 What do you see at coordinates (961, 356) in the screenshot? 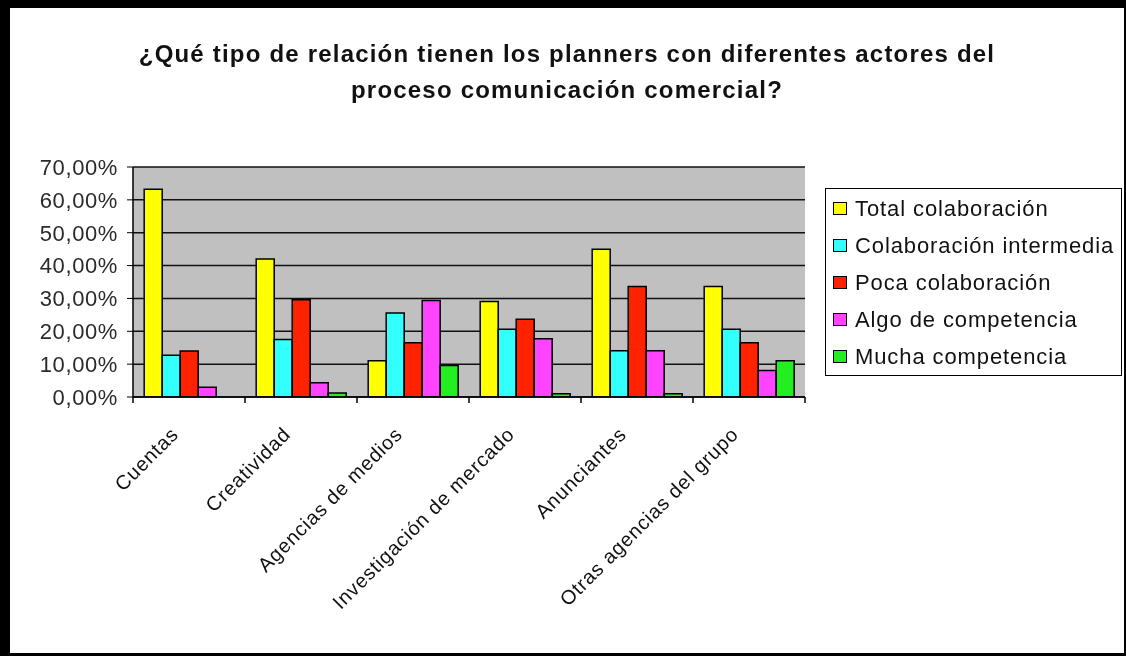
I see `legend-label: Mucha competencia` at bounding box center [961, 356].